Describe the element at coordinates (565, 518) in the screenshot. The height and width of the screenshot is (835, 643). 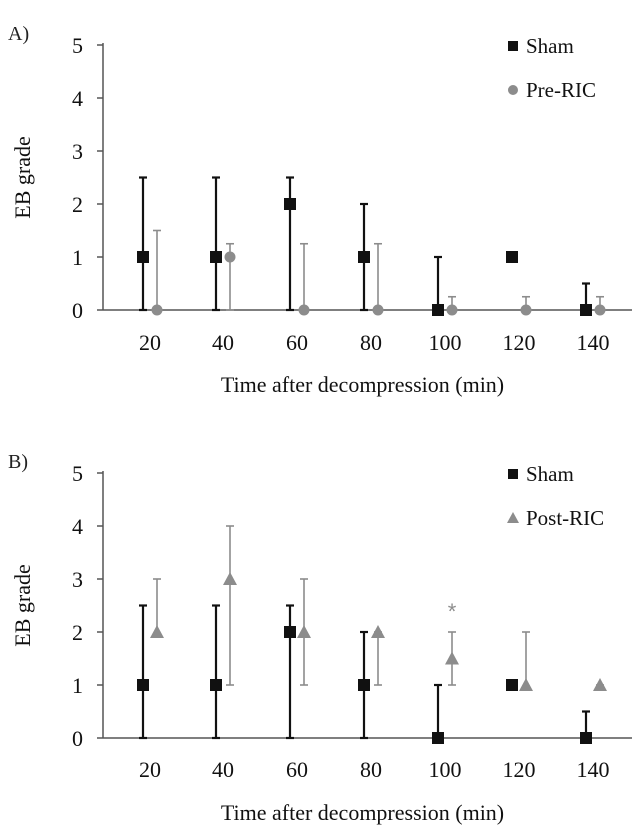
I see `legend-label: Post-RIC` at that location.